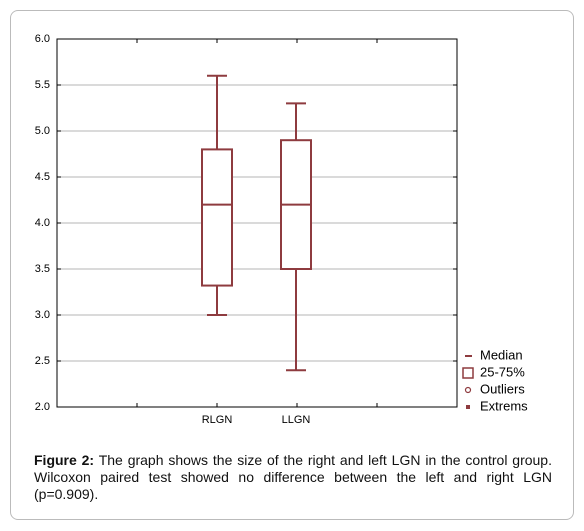  Describe the element at coordinates (296, 420) in the screenshot. I see `x-tick-label: LLGN` at that location.